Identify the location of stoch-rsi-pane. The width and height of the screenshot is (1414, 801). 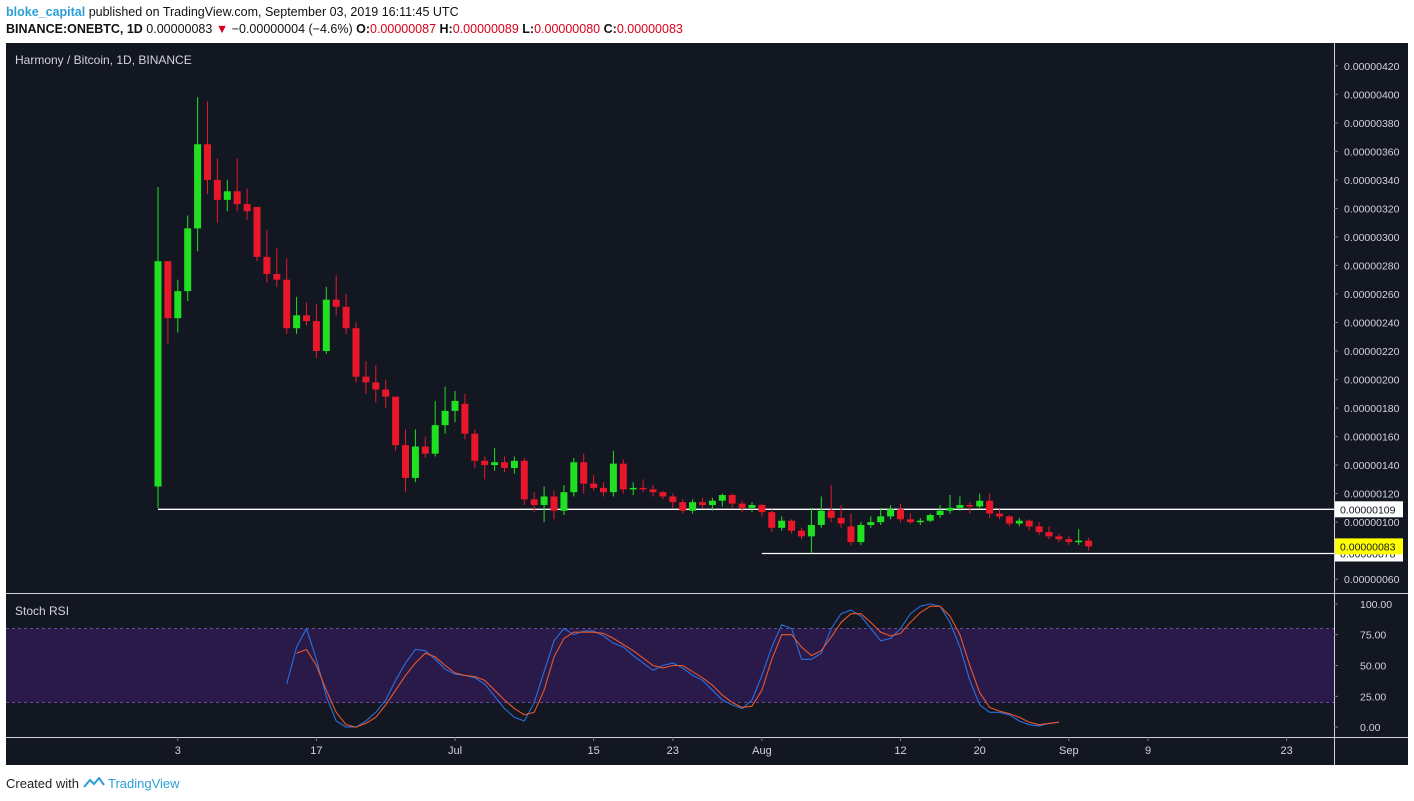
(670, 665).